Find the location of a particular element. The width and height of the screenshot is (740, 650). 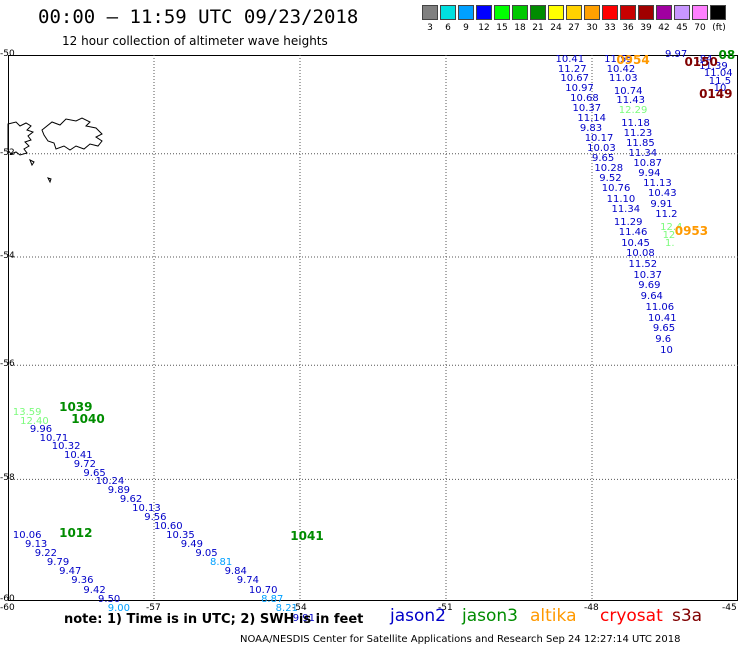

pass-time-label: 1041 is located at coordinates (307, 535).